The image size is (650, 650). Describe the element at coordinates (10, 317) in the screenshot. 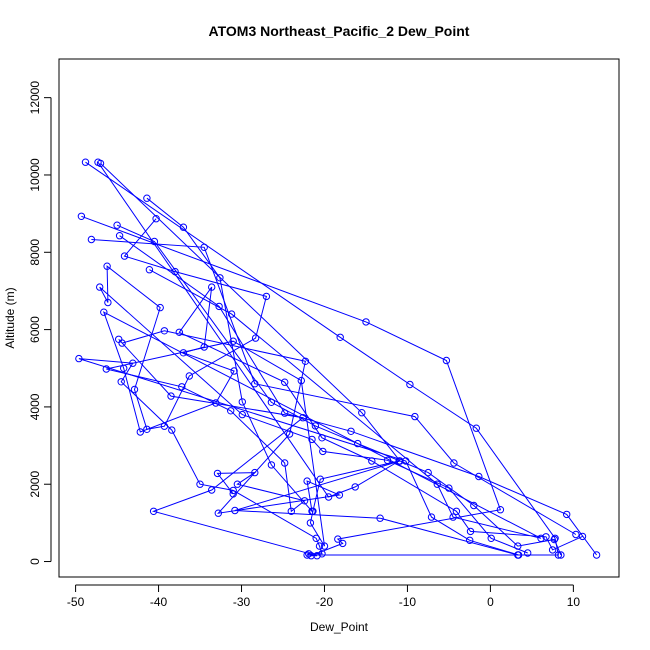

I see `y-axis-label: Altitude (m)` at that location.